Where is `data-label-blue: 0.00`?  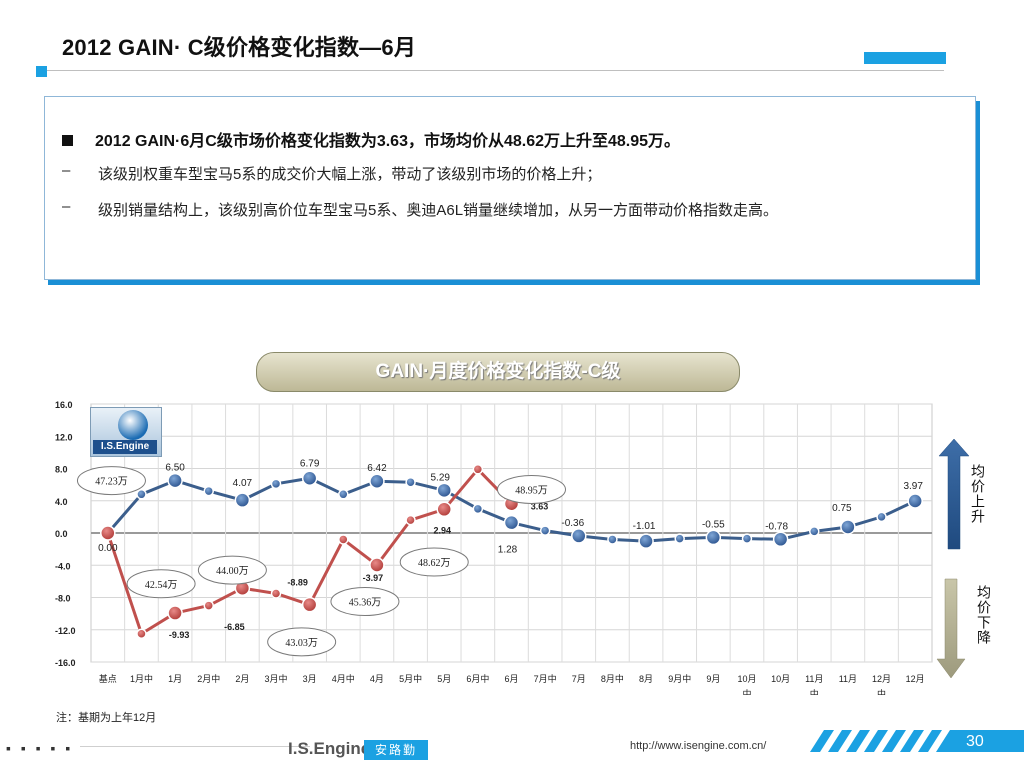
data-label-blue: 0.00 is located at coordinates (108, 548).